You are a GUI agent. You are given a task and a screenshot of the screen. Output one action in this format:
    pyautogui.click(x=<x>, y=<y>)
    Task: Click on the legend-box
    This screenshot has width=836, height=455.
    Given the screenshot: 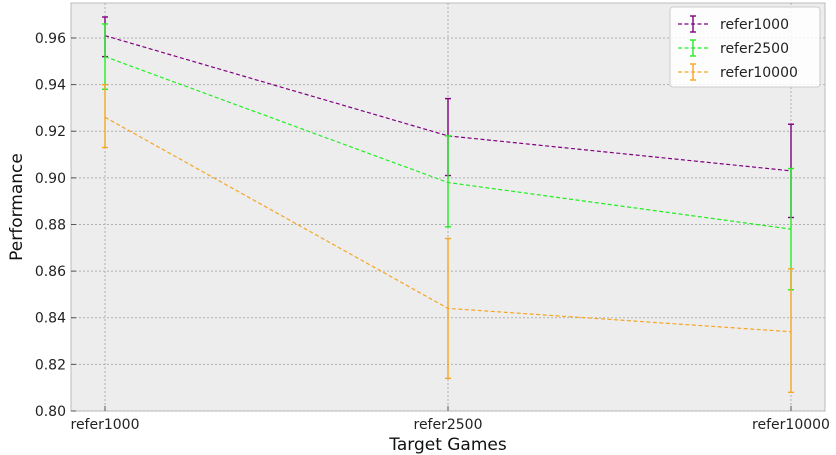 What is the action you would take?
    pyautogui.click(x=745, y=47)
    